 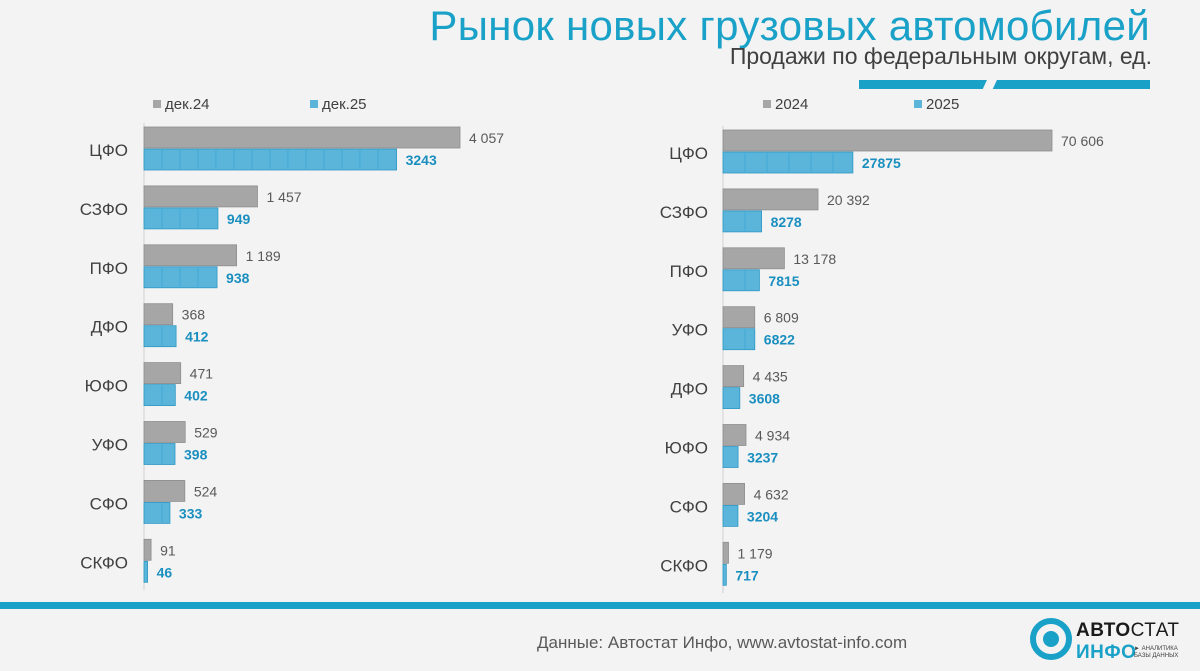 I want to click on legend-right-curr: 2025, so click(x=936, y=104).